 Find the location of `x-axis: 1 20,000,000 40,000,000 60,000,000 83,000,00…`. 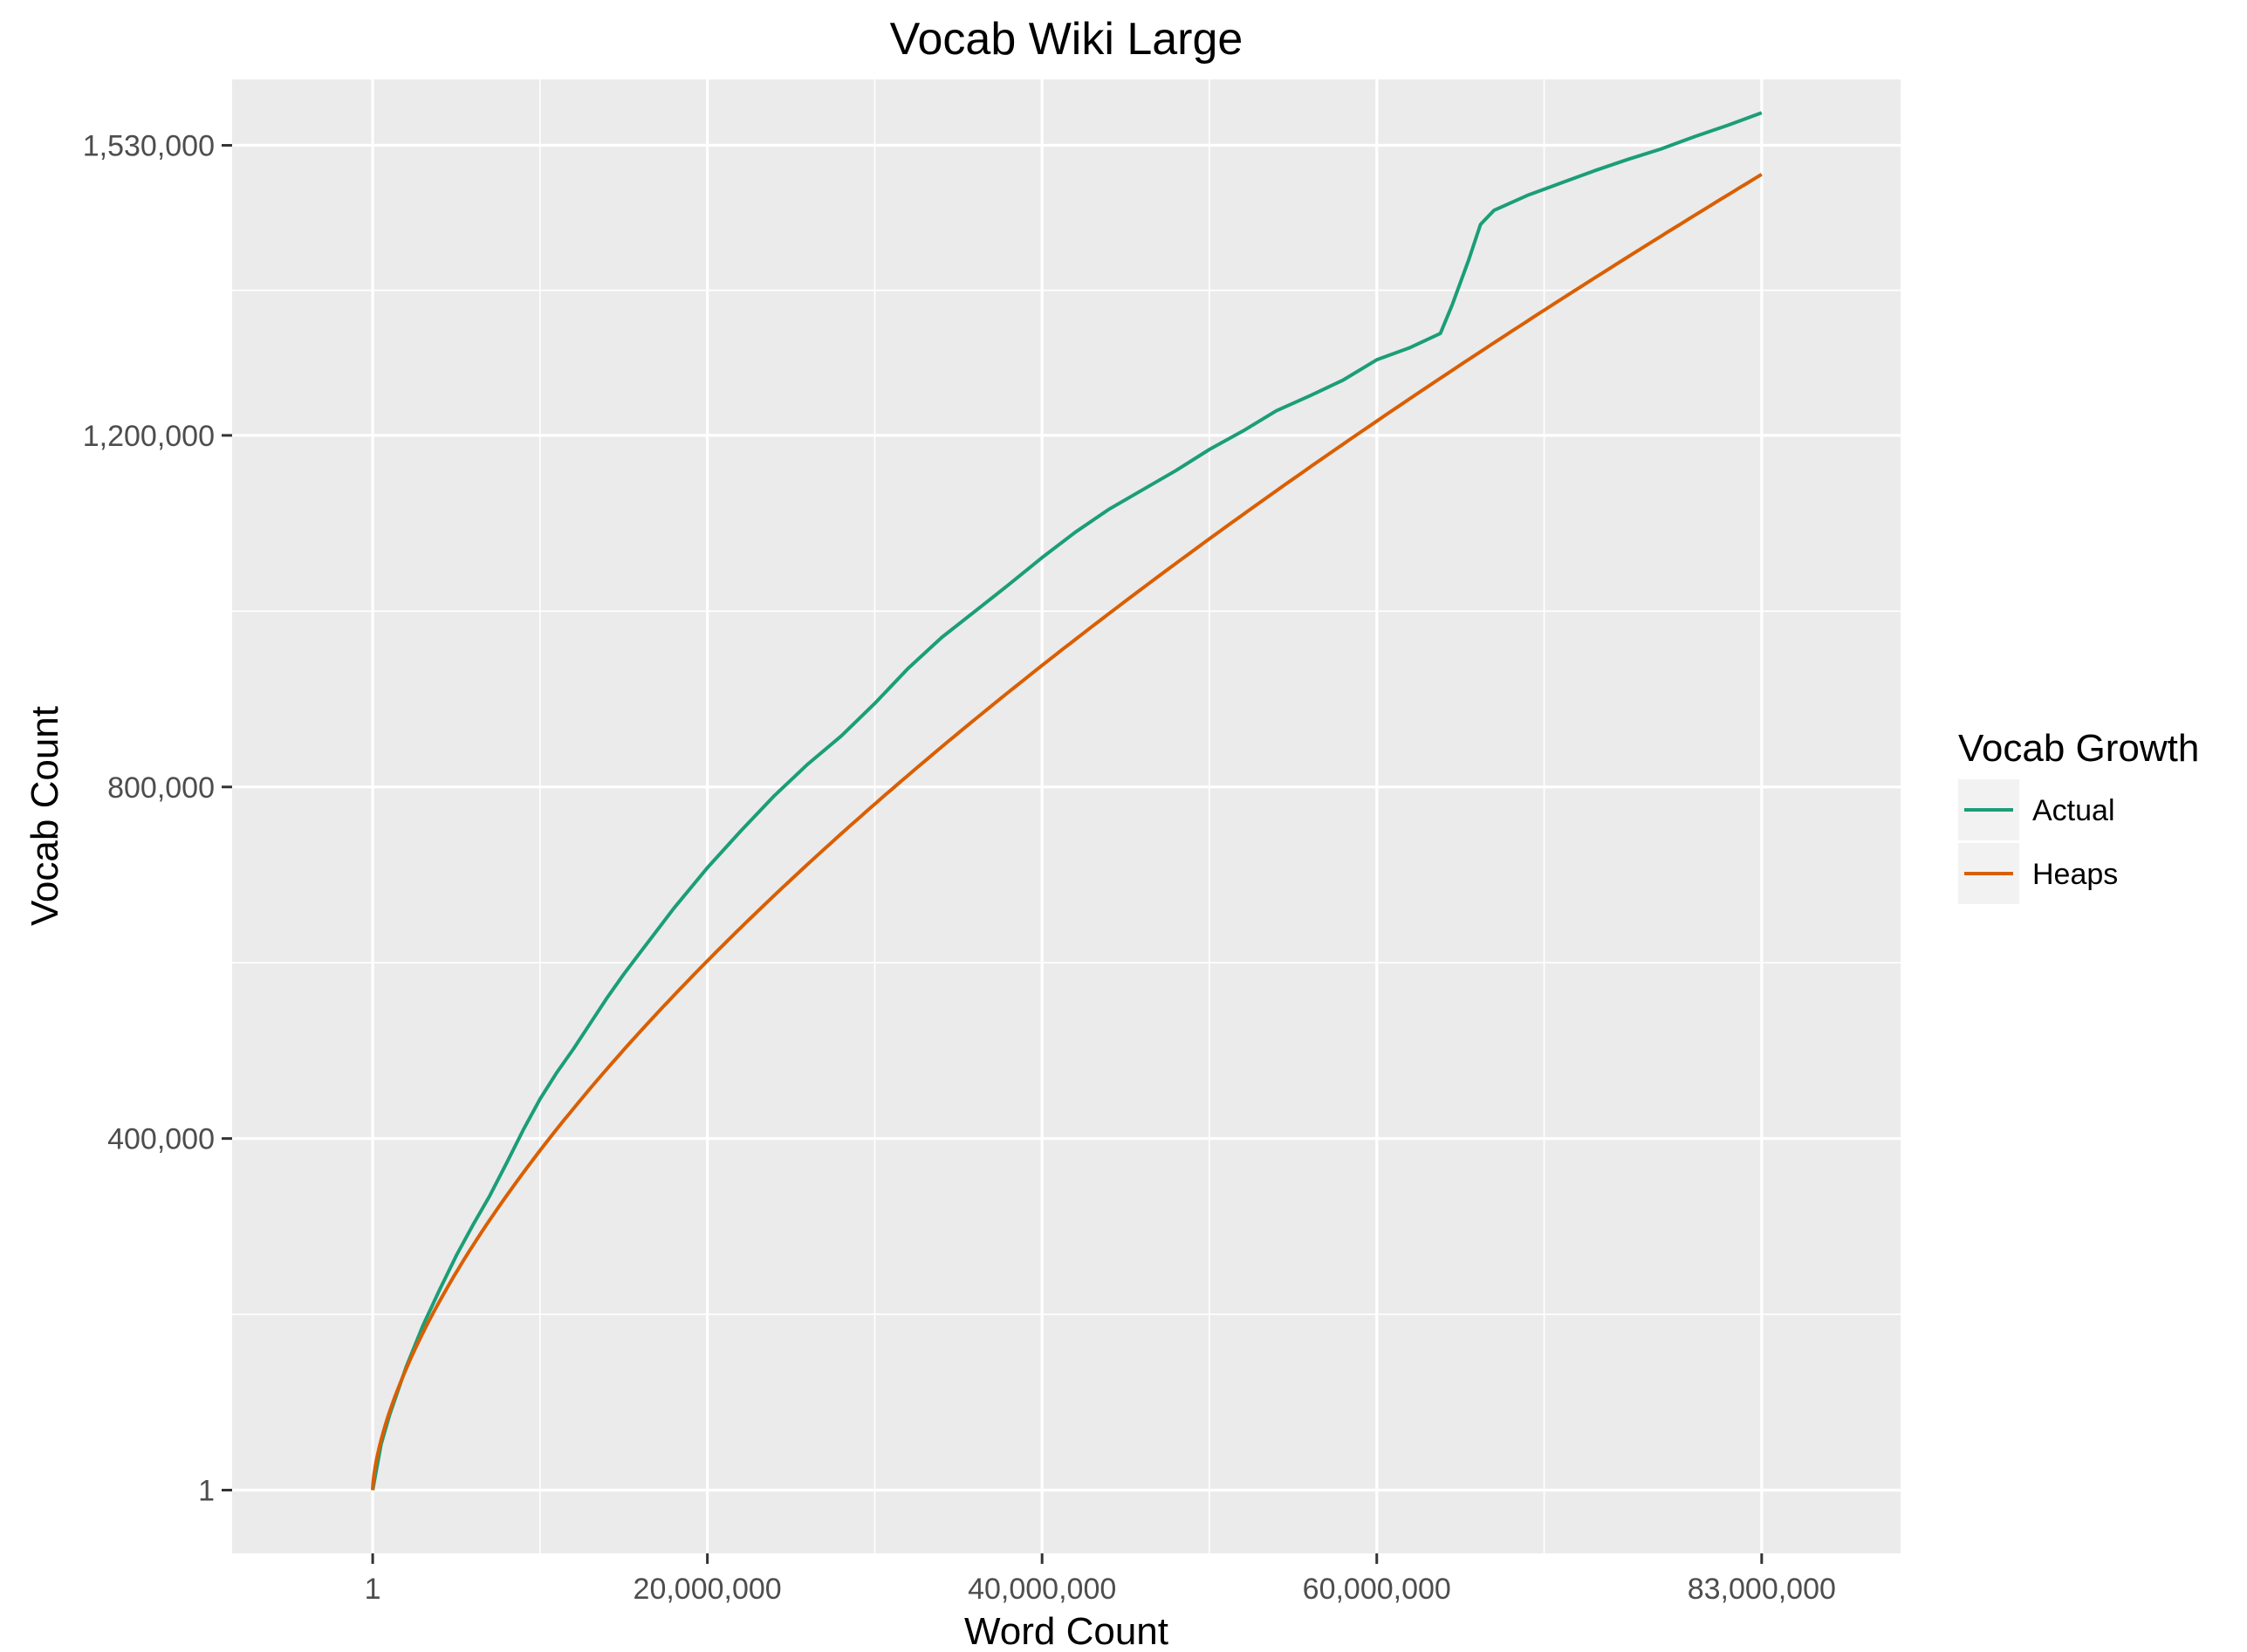

x-axis: 1 20,000,000 40,000,000 60,000,000 83,000,00… is located at coordinates (1101, 1579).